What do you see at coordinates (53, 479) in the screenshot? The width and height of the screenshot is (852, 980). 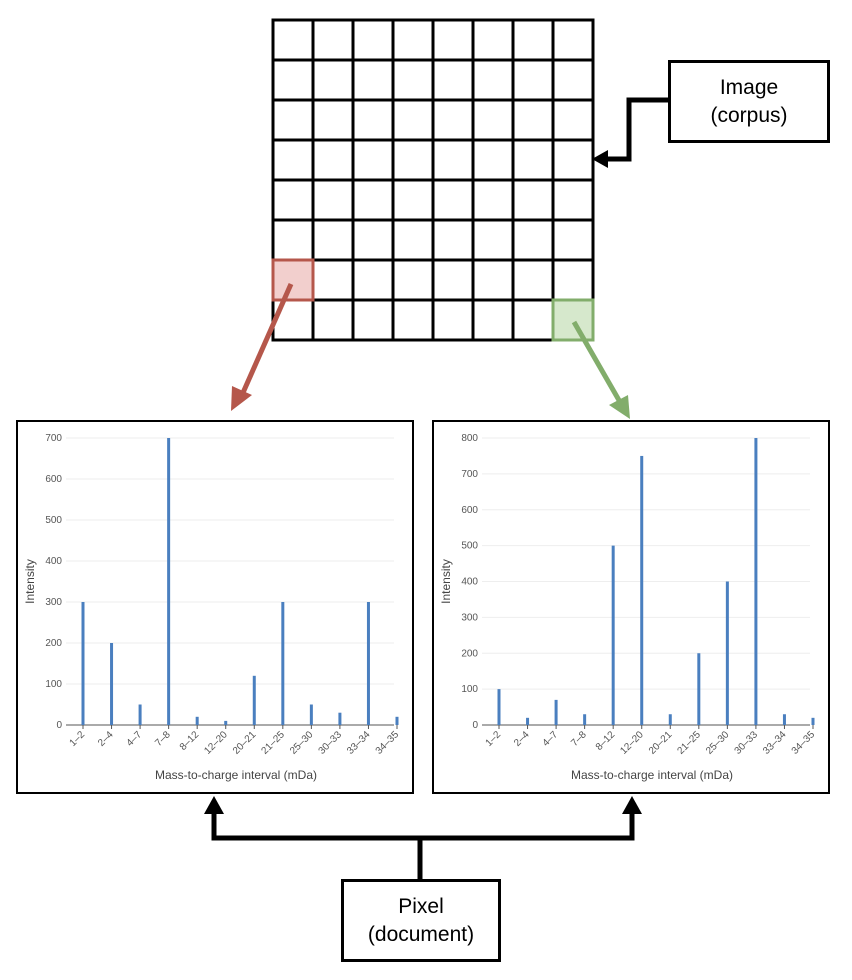 I see `left-y-tick-label: 600` at bounding box center [53, 479].